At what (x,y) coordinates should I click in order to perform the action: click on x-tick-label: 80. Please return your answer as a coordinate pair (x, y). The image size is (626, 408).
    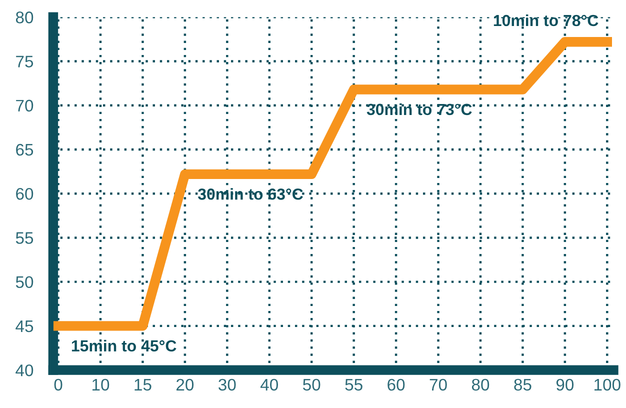
    Looking at the image, I should click on (481, 384).